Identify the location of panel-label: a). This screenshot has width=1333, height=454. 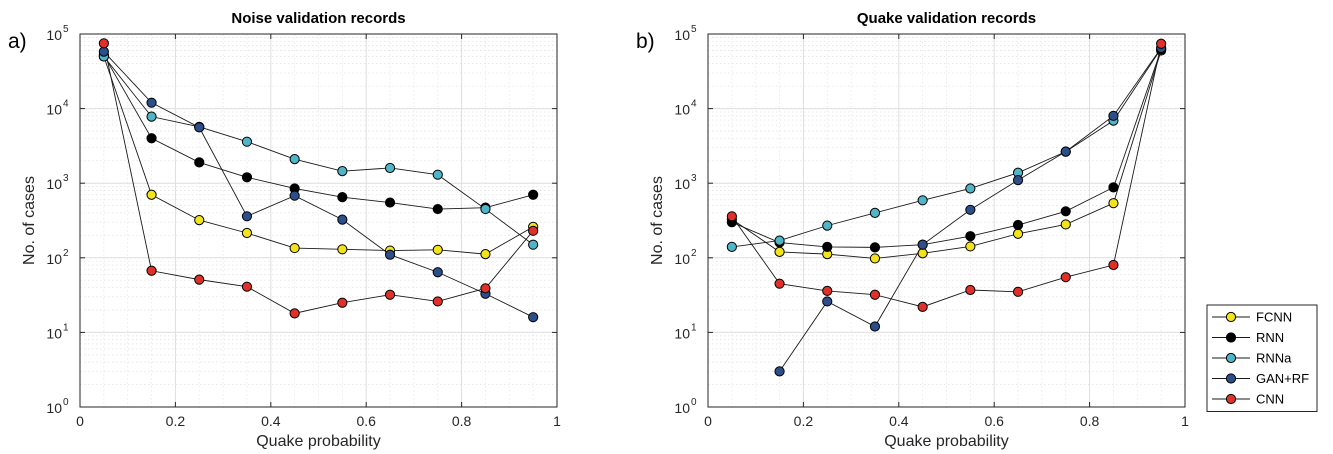
(17, 41).